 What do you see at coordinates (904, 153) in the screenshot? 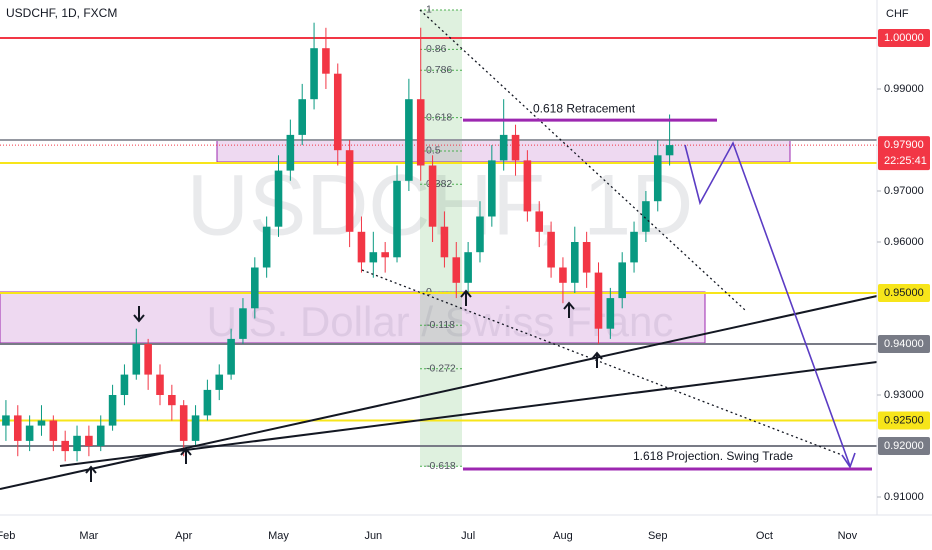
I see `last-price-tag` at bounding box center [904, 153].